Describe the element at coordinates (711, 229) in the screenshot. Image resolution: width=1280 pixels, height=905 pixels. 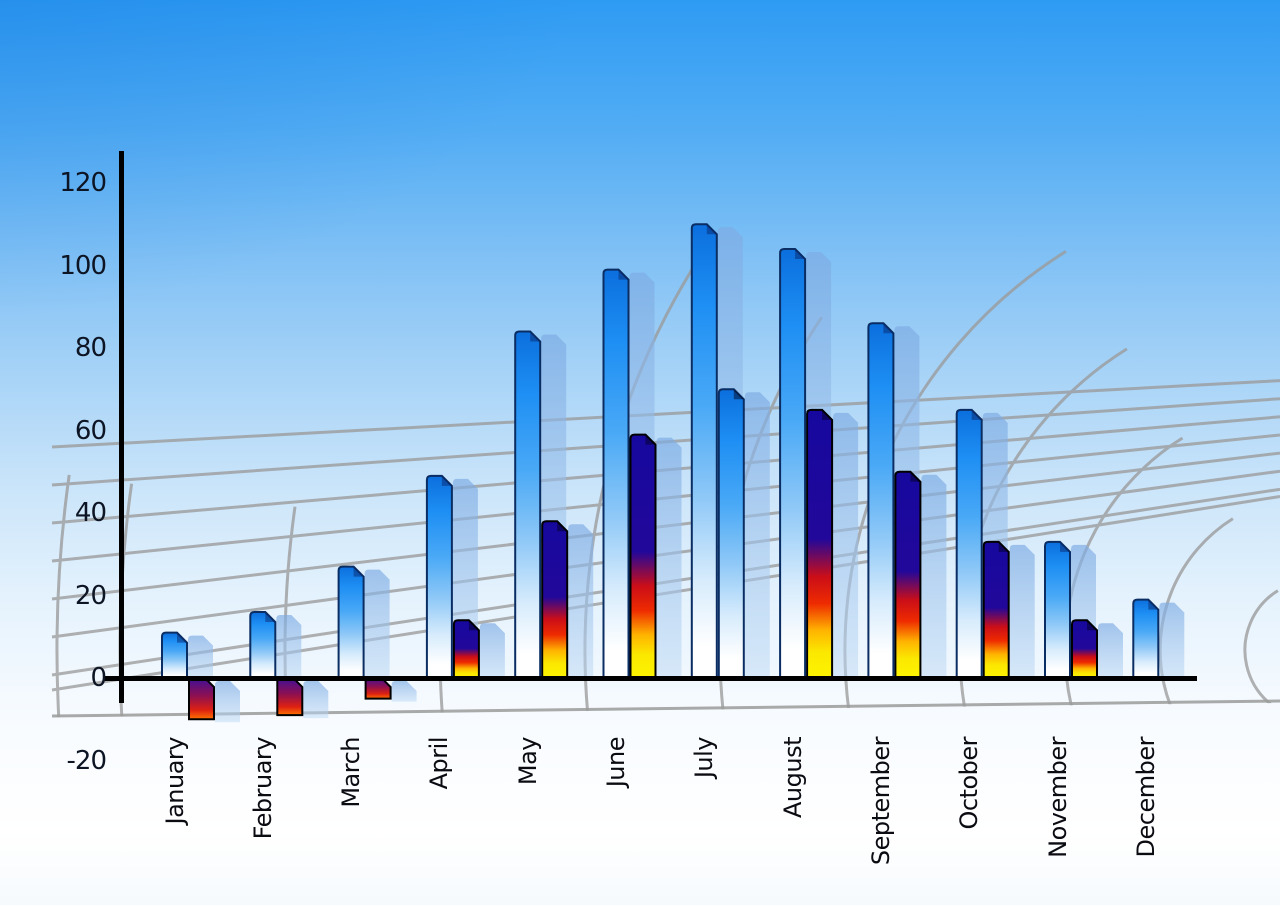
I see `bar-top-facet-july-series1` at that location.